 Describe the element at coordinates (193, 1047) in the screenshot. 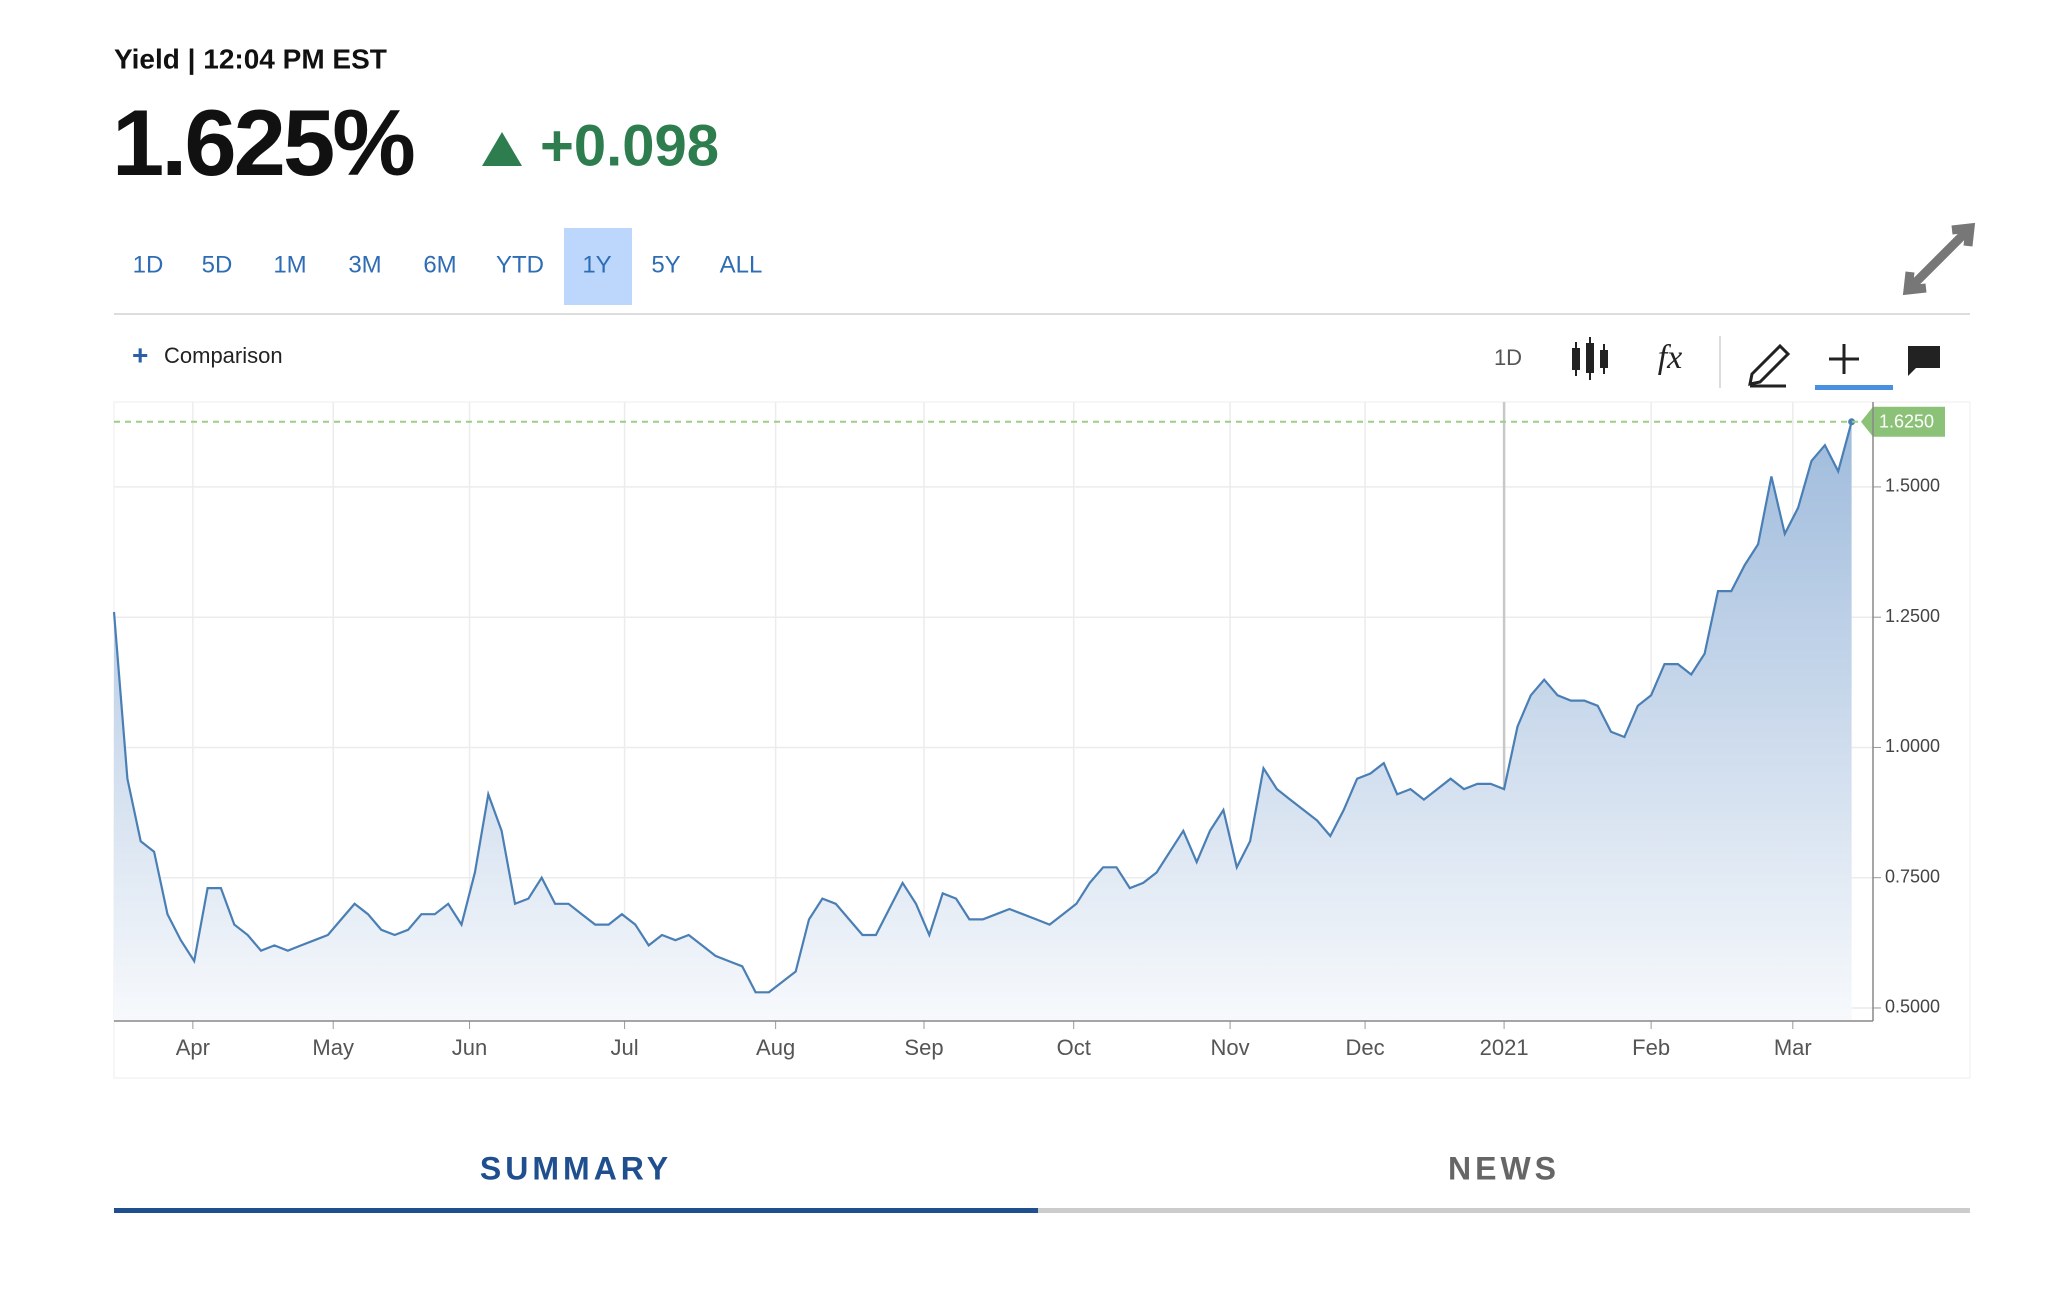

I see `x-tick-label: Apr` at that location.